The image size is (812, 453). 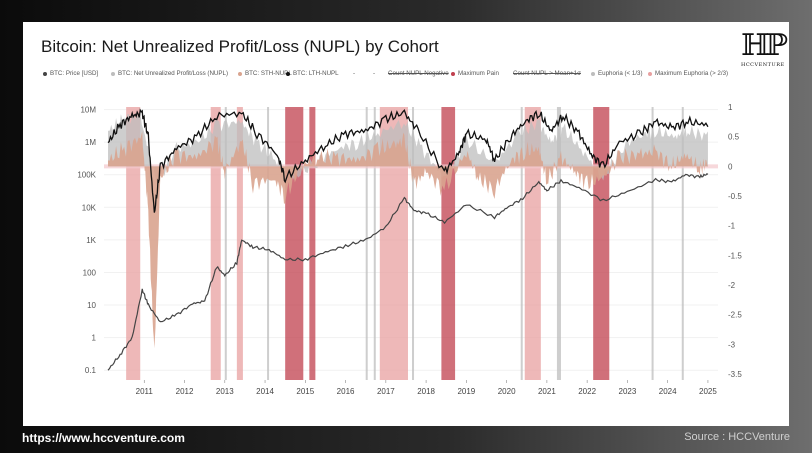 I want to click on y-right-tick-label: 0.5, so click(x=734, y=137).